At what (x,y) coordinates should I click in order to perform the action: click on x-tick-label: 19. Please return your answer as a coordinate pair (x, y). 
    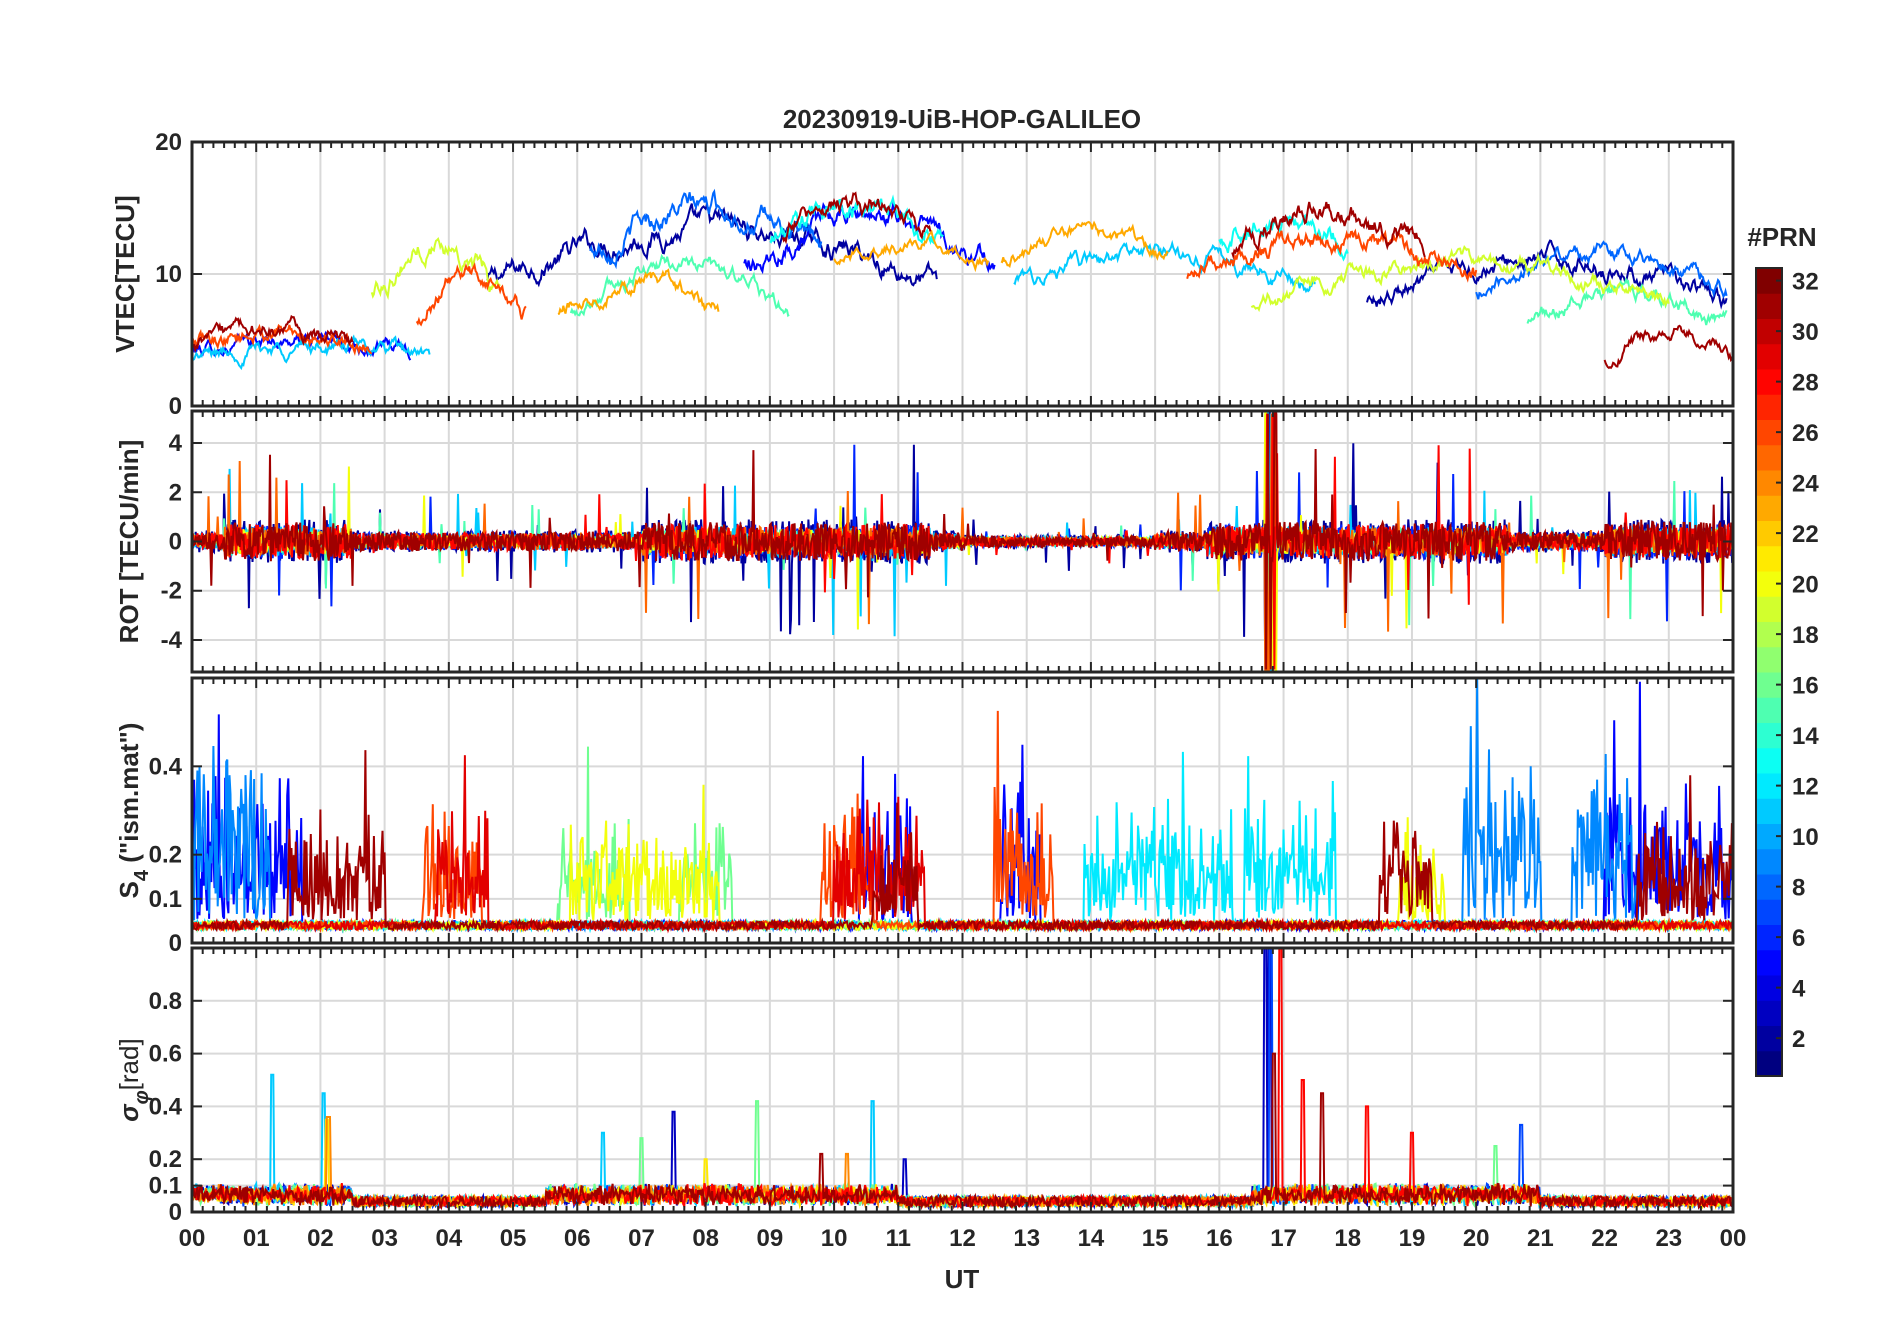
    Looking at the image, I should click on (1412, 1238).